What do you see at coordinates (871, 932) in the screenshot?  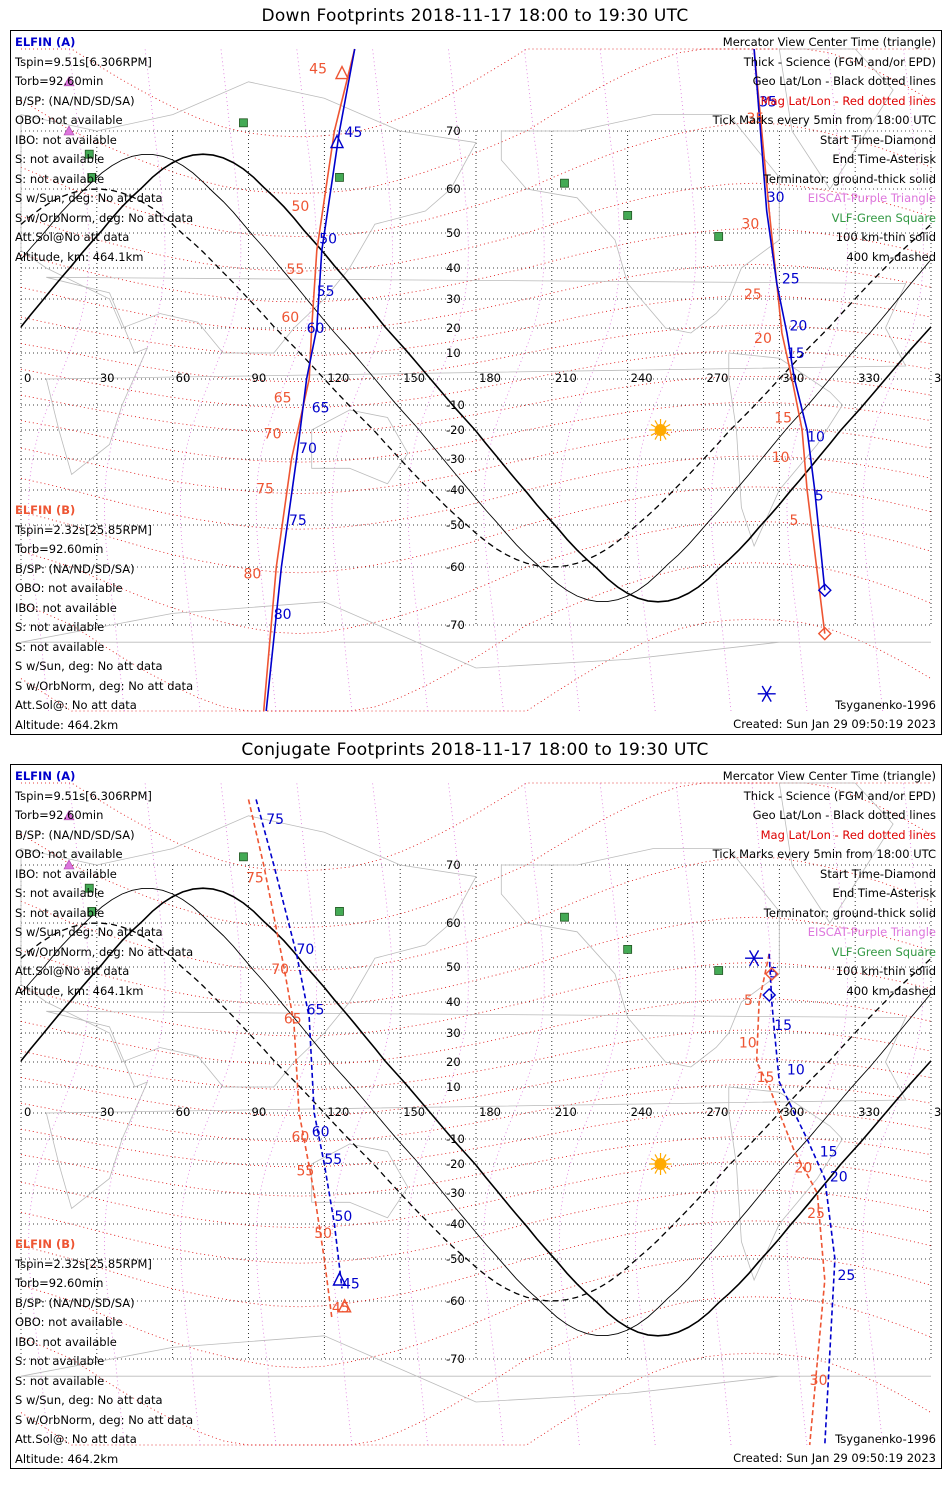 I see `legend-line: EISCAT-Purple Triangle` at bounding box center [871, 932].